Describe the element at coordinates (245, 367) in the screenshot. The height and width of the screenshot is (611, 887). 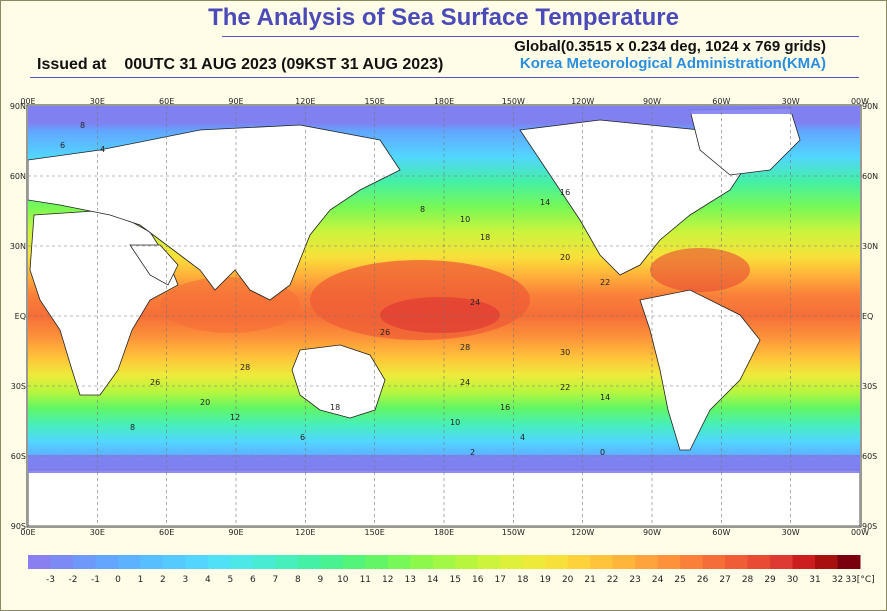
I see `contour-label: 28` at that location.